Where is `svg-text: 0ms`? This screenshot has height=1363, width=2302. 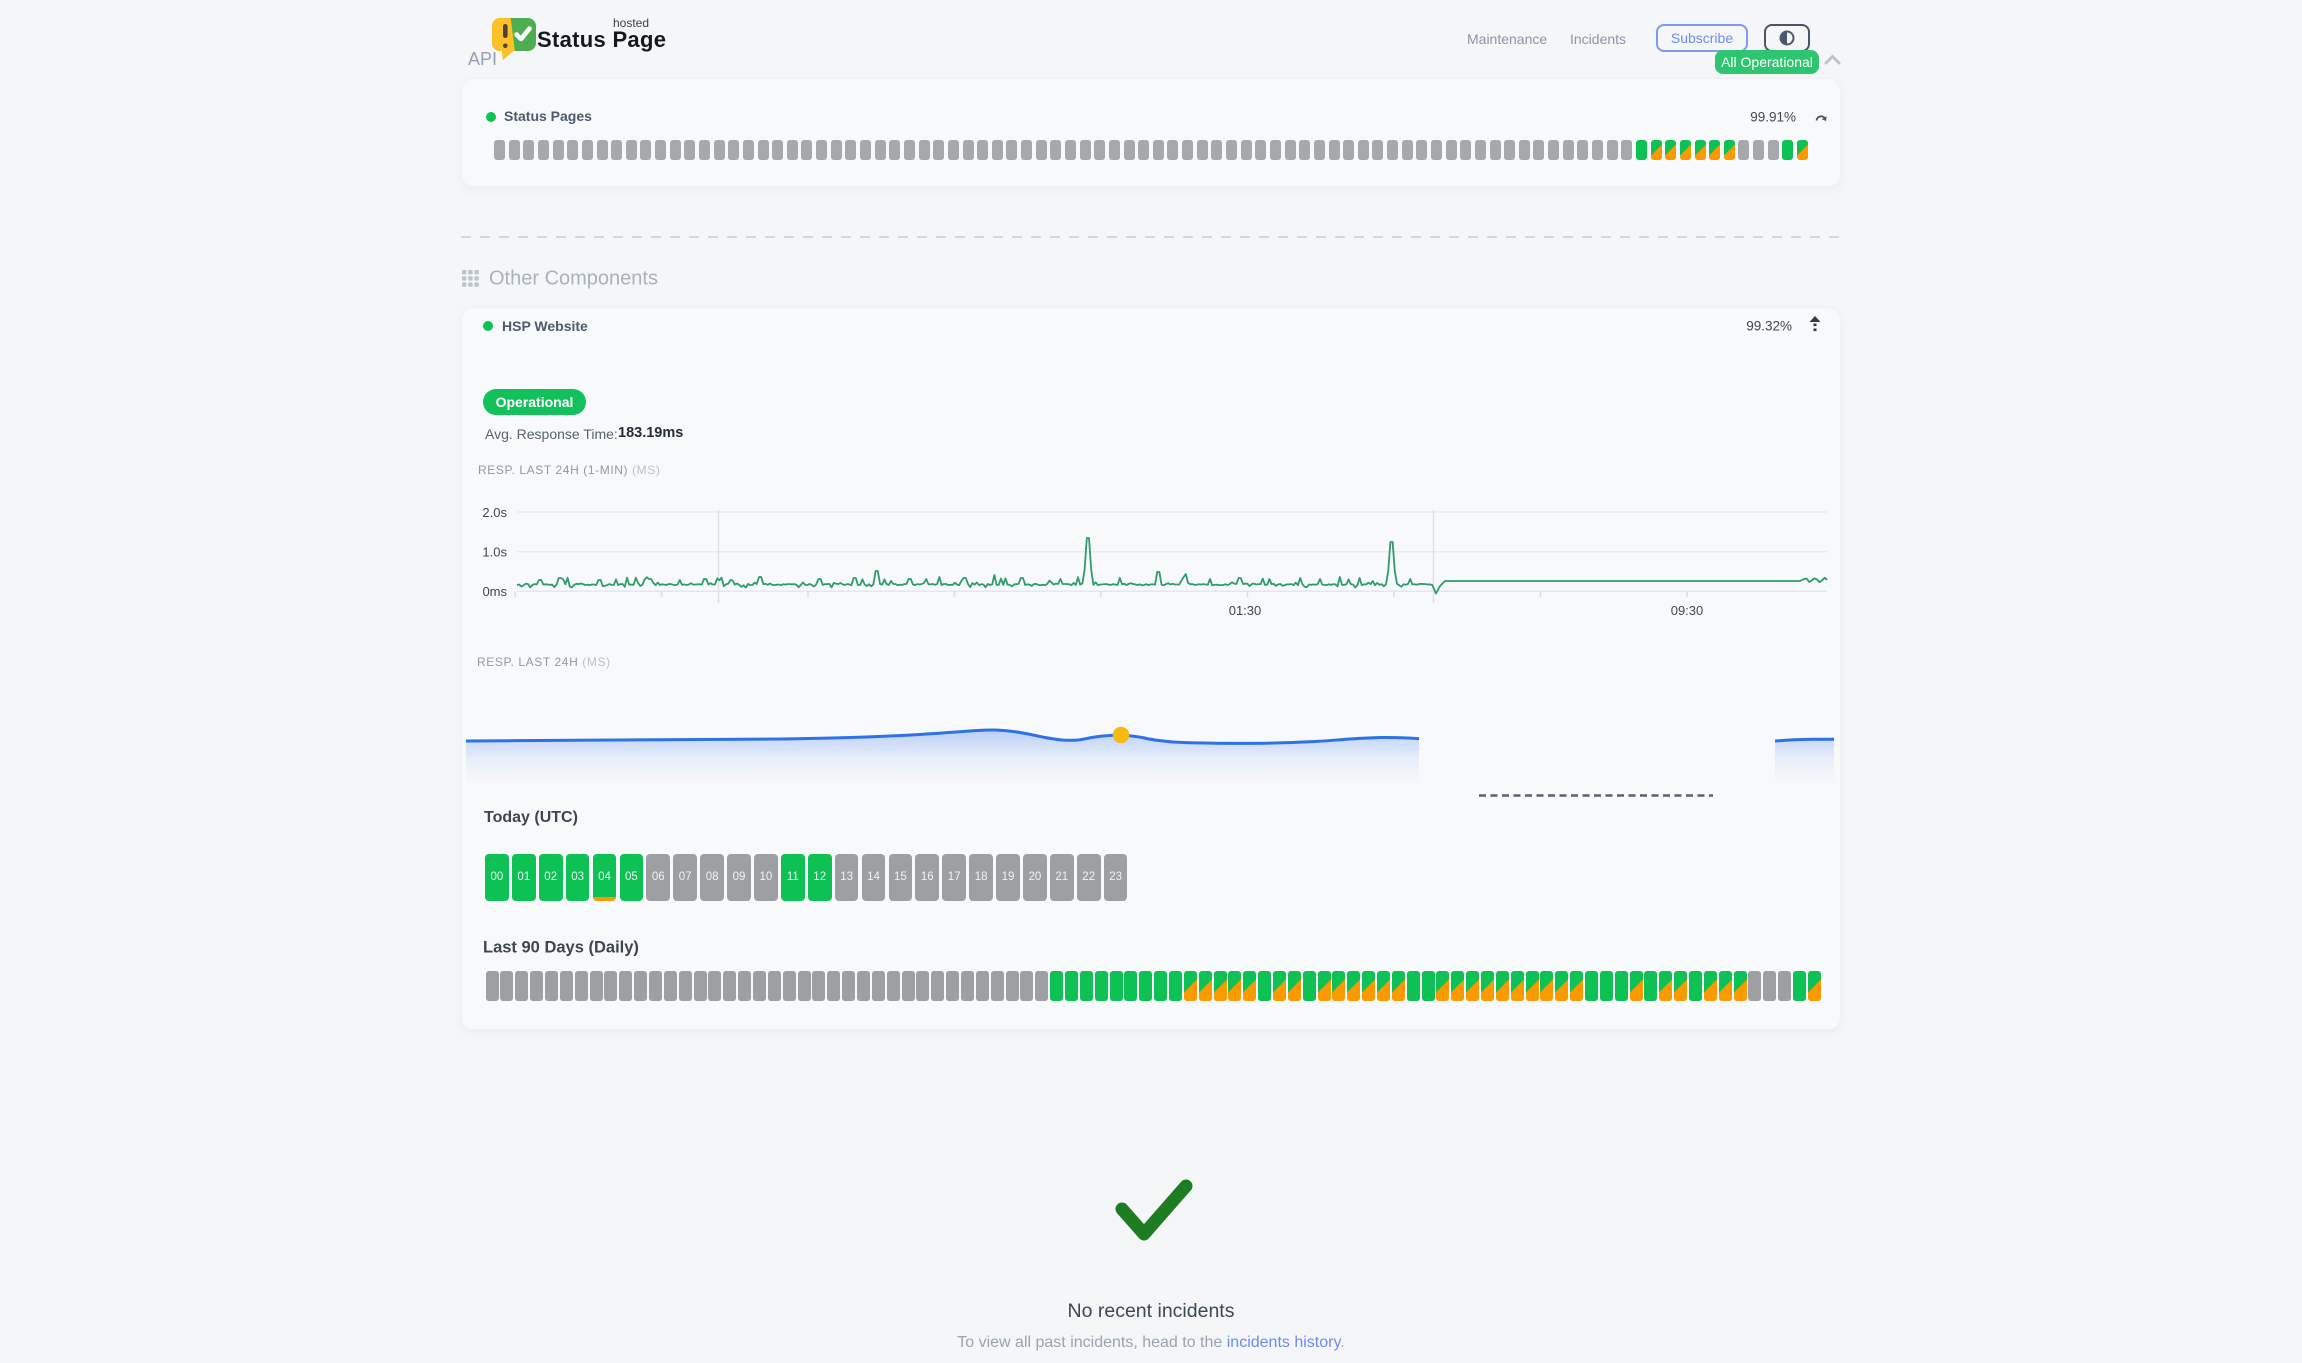 svg-text: 0ms is located at coordinates (494, 591).